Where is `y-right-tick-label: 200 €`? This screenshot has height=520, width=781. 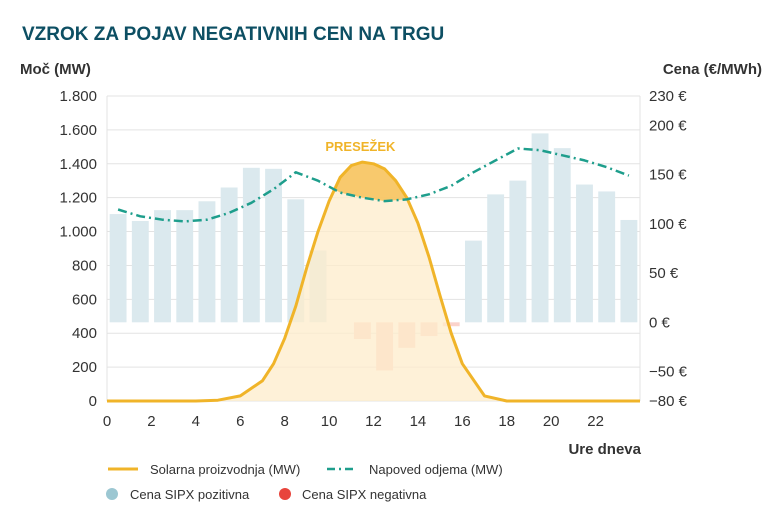 y-right-tick-label: 200 € is located at coordinates (668, 126).